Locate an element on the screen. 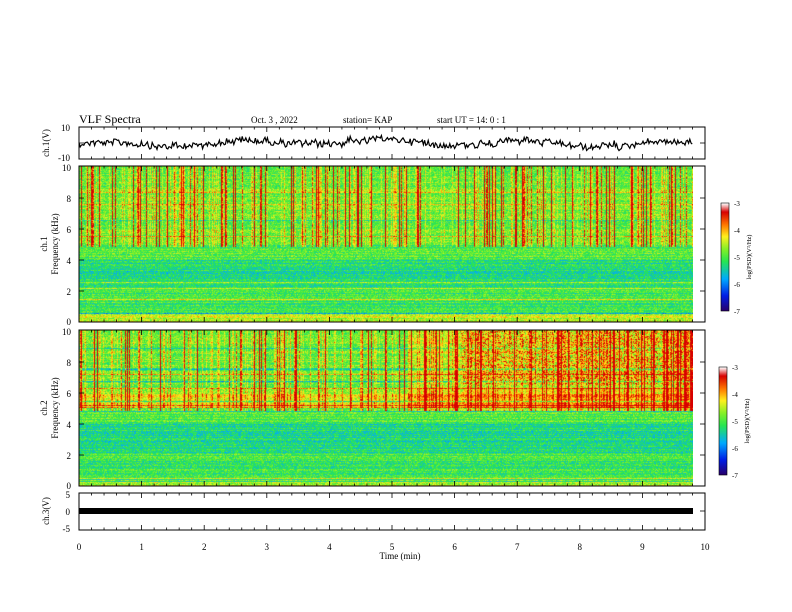 The image size is (792, 612). ch3-ylabel: ch.3(V) is located at coordinates (46, 511).